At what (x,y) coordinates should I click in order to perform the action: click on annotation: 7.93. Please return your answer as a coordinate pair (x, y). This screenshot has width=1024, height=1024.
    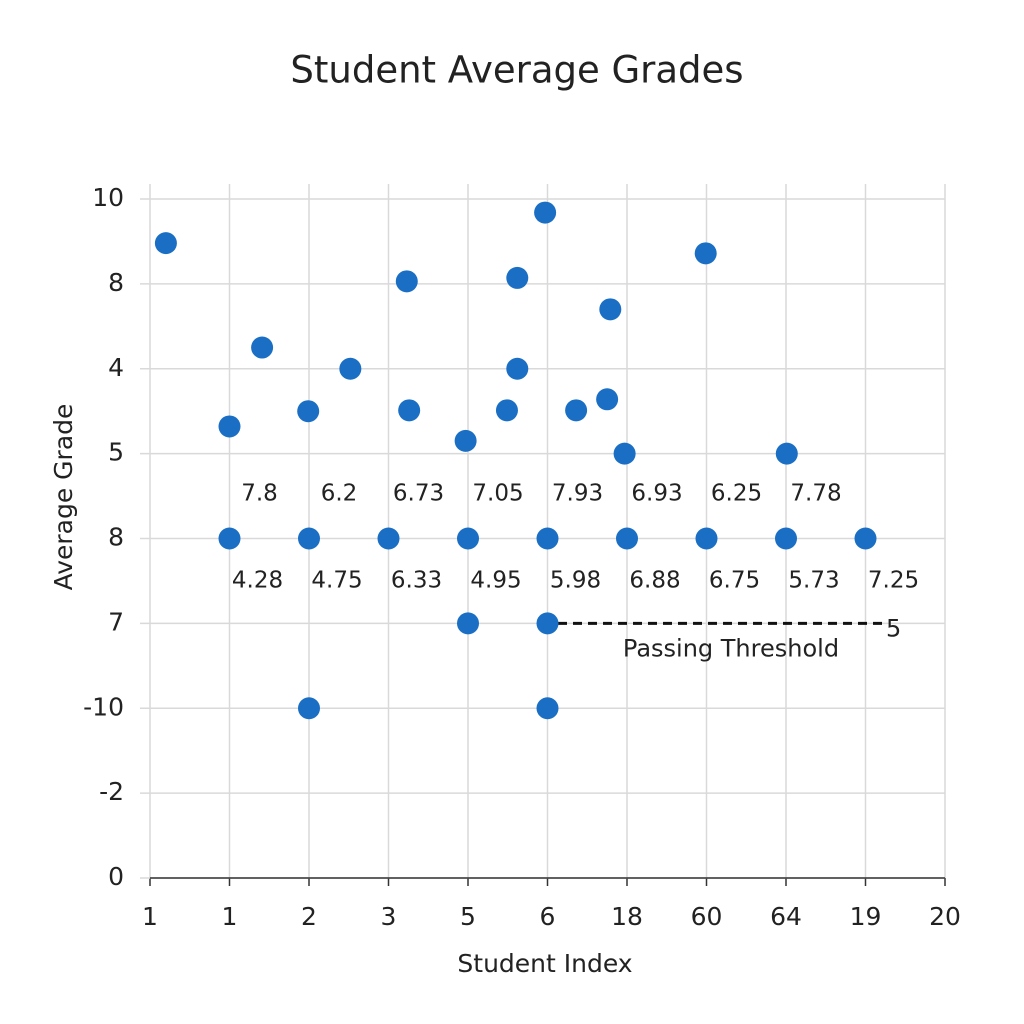
    Looking at the image, I should click on (577, 494).